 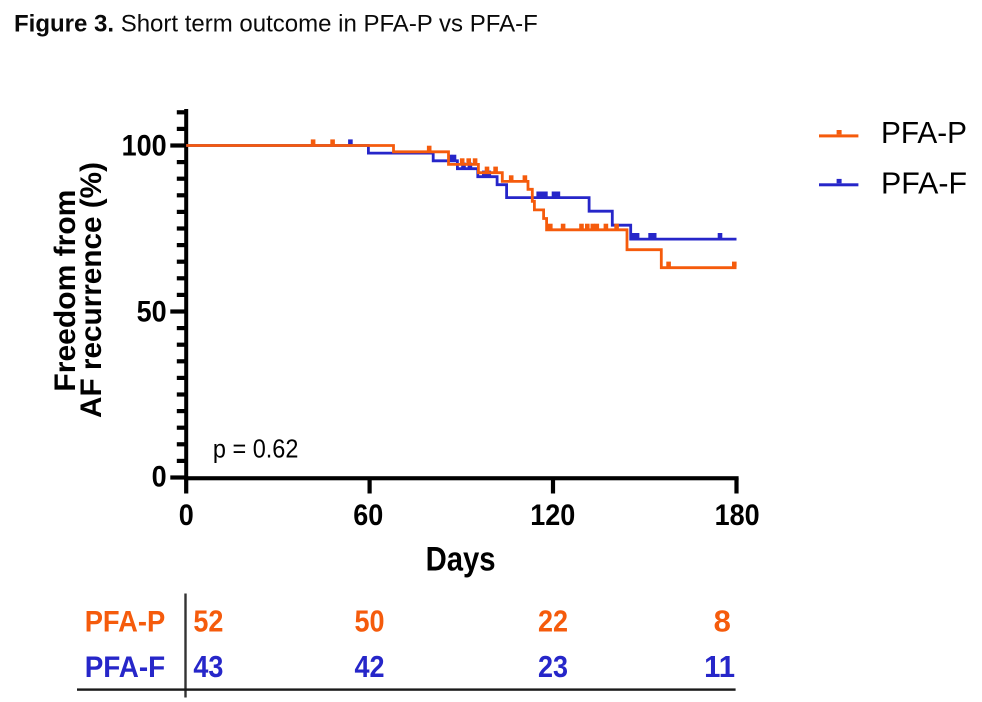 What do you see at coordinates (553, 666) in the screenshot?
I see `svg-text: 23` at bounding box center [553, 666].